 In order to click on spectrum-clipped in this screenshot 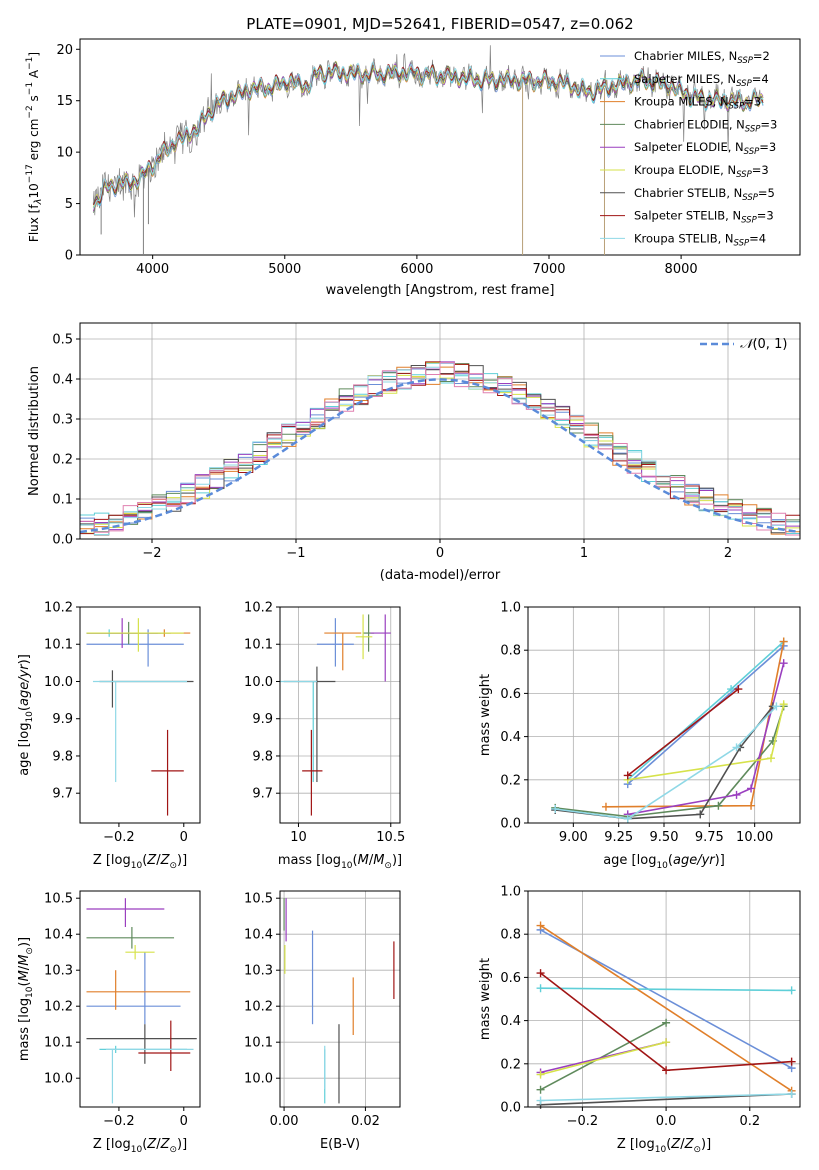, I will do `click(428, 150)`.